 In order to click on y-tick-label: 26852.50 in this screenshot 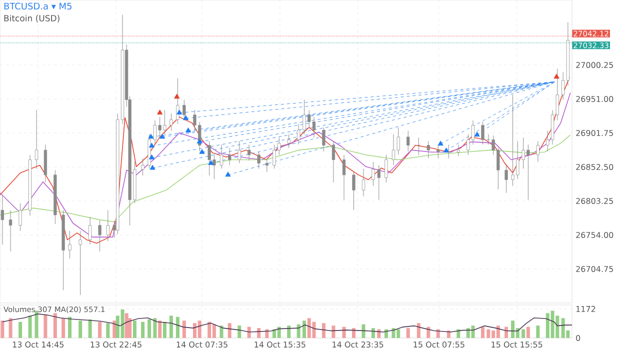, I will do `click(595, 167)`.